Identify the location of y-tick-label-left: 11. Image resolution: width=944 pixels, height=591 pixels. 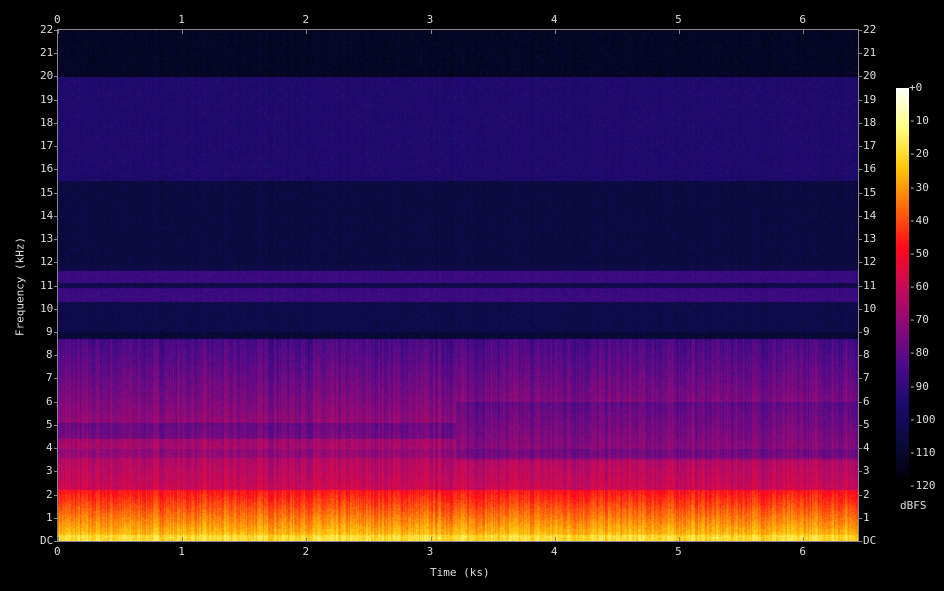
(47, 285).